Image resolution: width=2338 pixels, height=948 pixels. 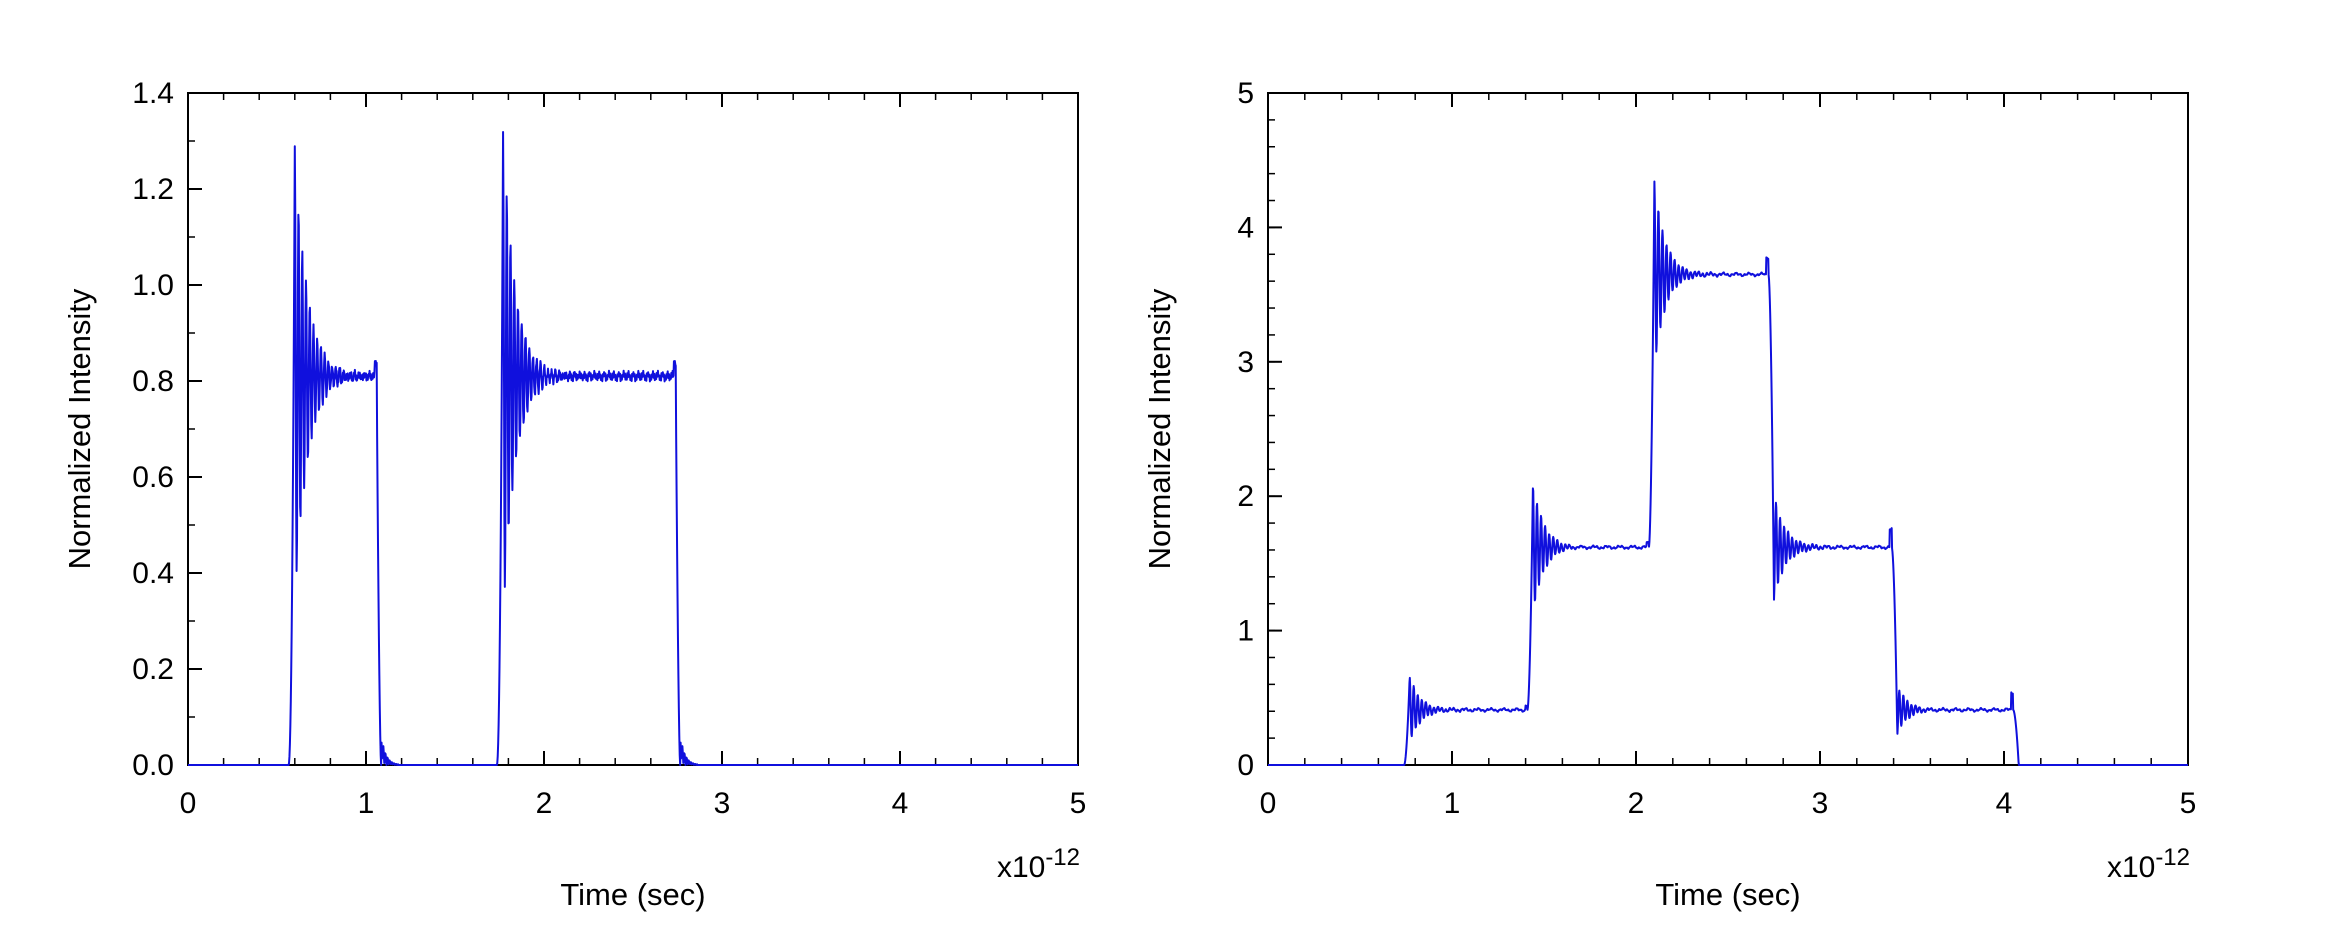 What do you see at coordinates (1820, 803) in the screenshot?
I see `right-x-tick-label: 3` at bounding box center [1820, 803].